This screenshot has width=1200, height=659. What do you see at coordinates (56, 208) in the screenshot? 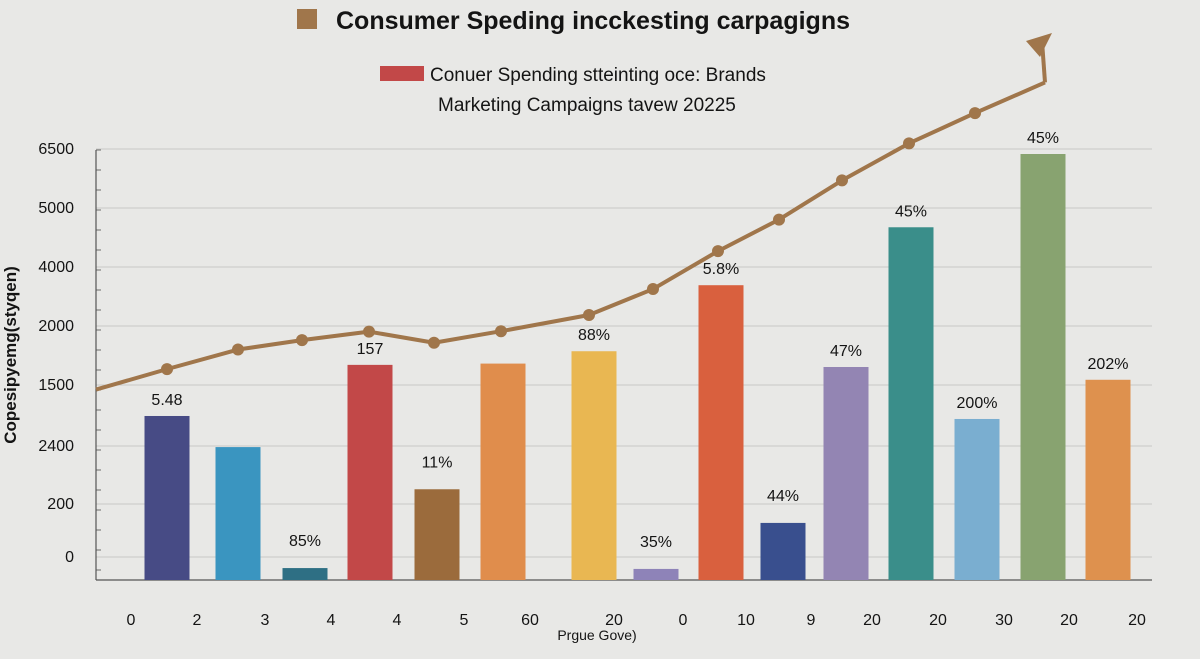
I see `y-tick-label: 5000` at bounding box center [56, 208].